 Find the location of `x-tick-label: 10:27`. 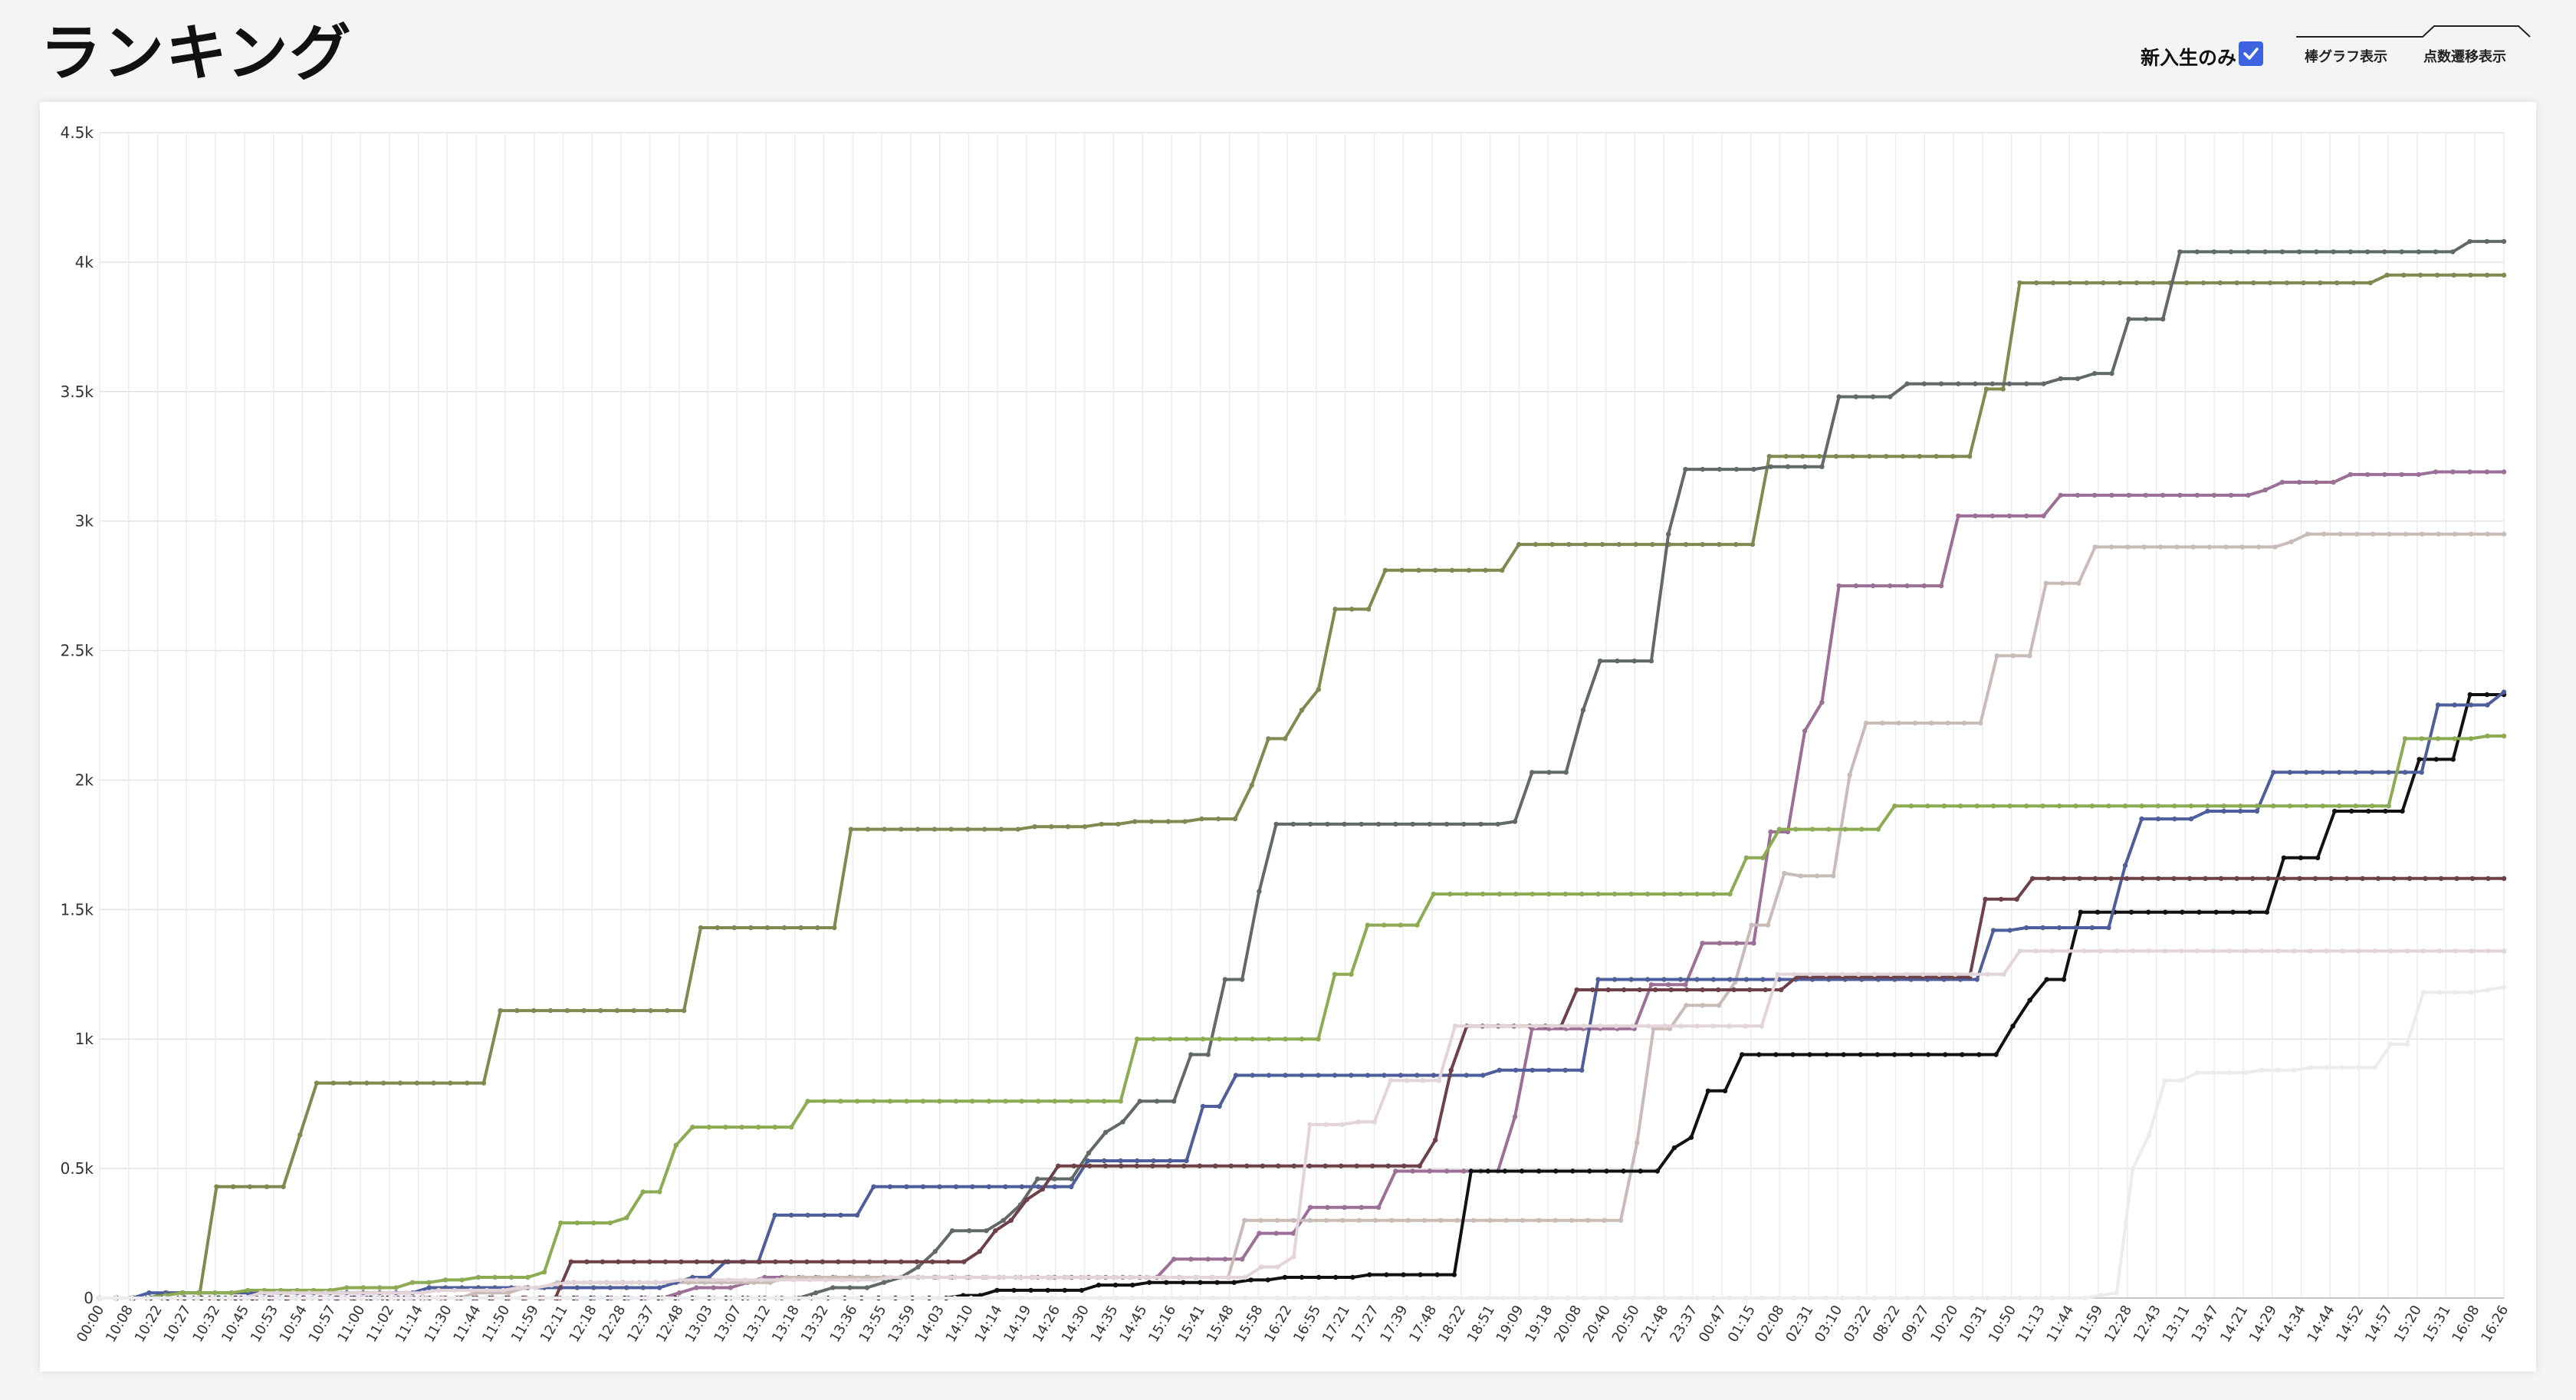

x-tick-label: 10:27 is located at coordinates (178, 1324).